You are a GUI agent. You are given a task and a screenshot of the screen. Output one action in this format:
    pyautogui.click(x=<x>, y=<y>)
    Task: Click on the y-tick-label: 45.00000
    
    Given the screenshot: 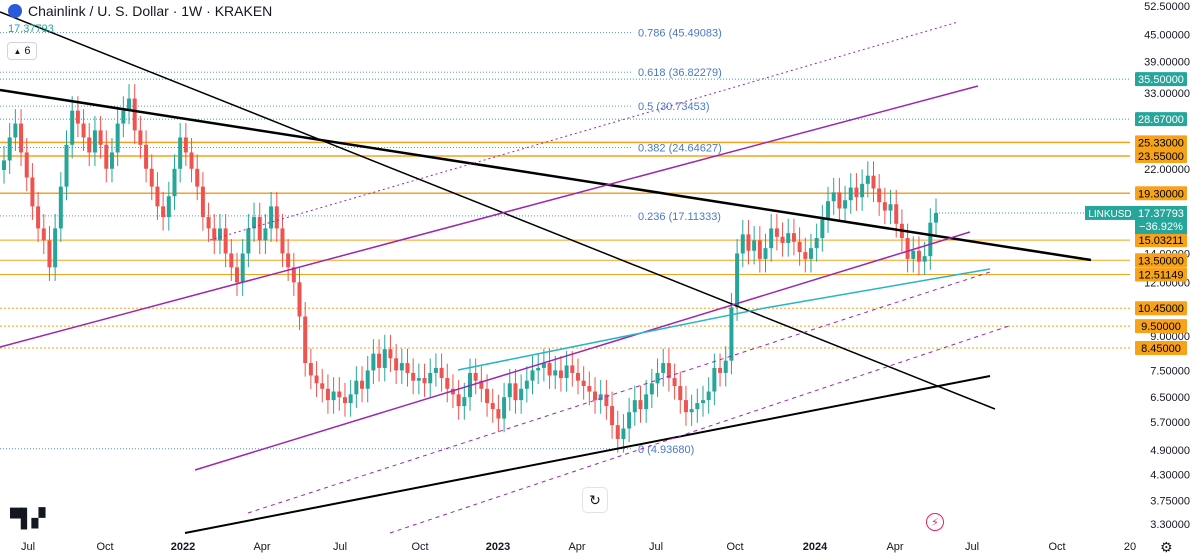 What is the action you would take?
    pyautogui.click(x=1167, y=36)
    